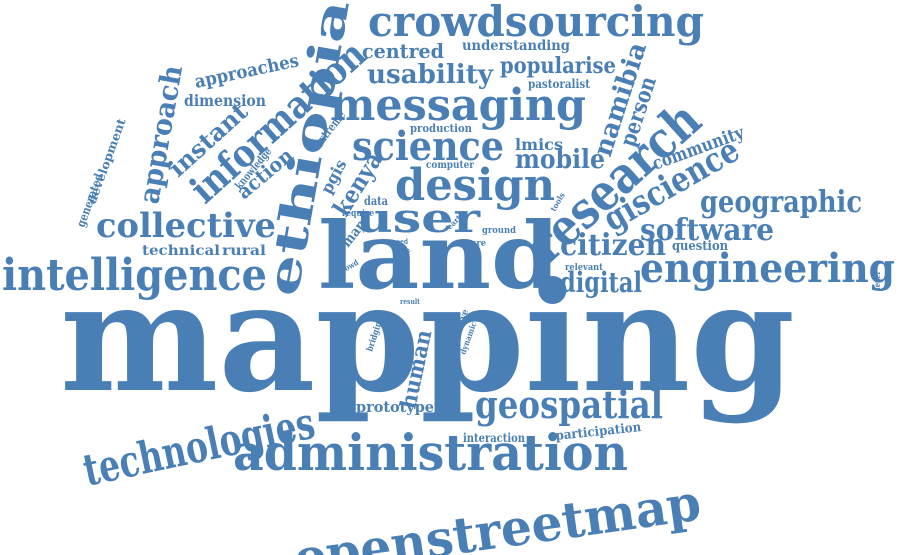  Describe the element at coordinates (244, 251) in the screenshot. I see `word-rural: rural` at that location.